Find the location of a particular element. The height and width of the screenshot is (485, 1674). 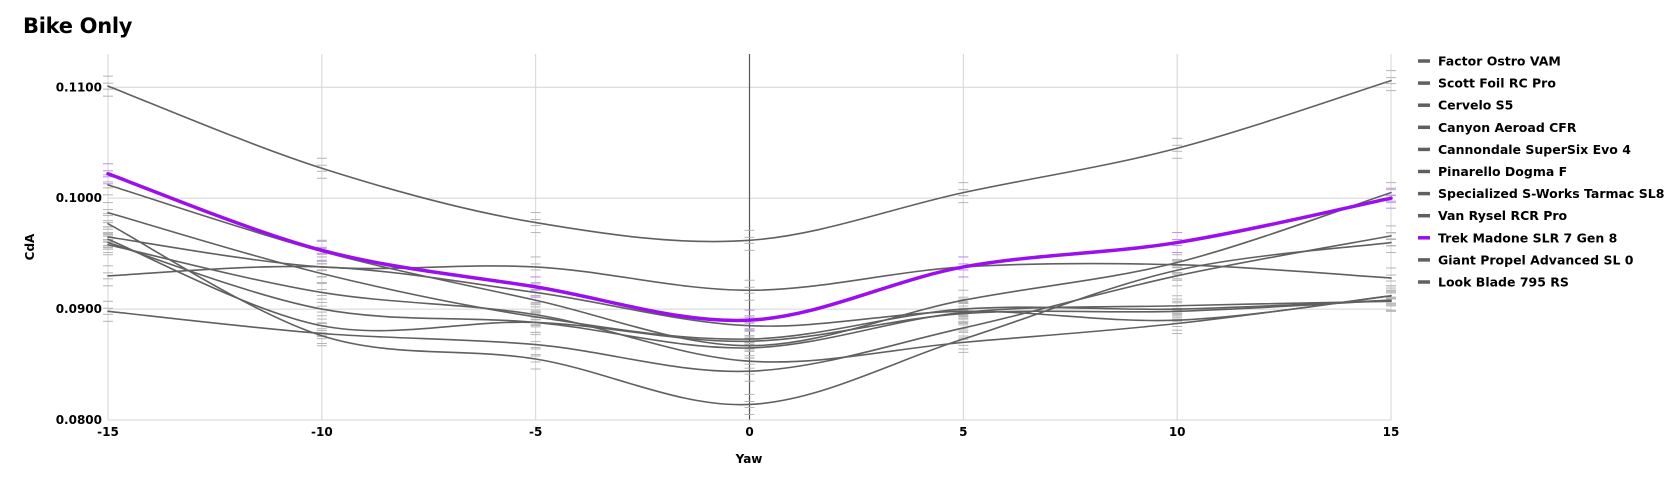

legend-item: Van Rysel RCR Pro is located at coordinates (1493, 215).